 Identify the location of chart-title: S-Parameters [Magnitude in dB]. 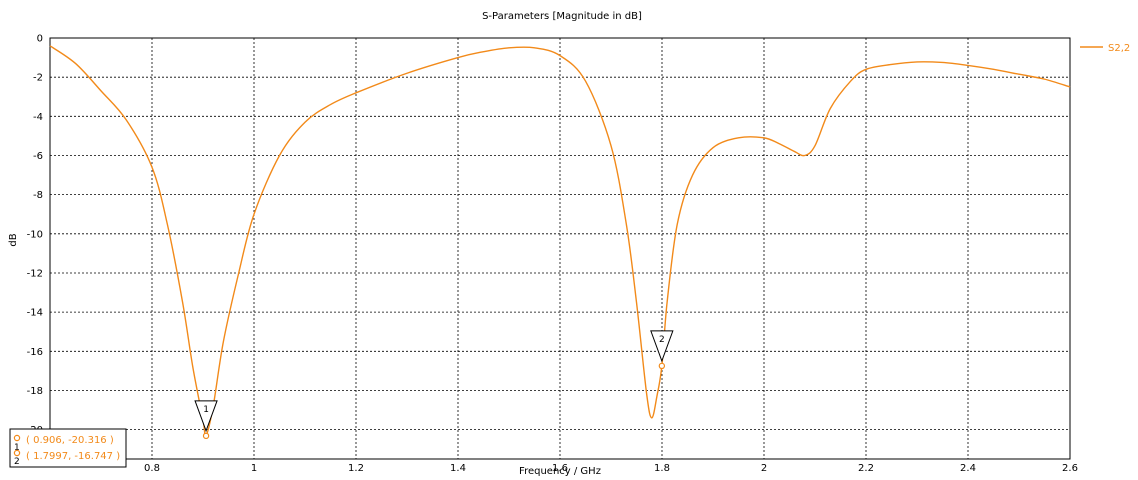
(562, 16).